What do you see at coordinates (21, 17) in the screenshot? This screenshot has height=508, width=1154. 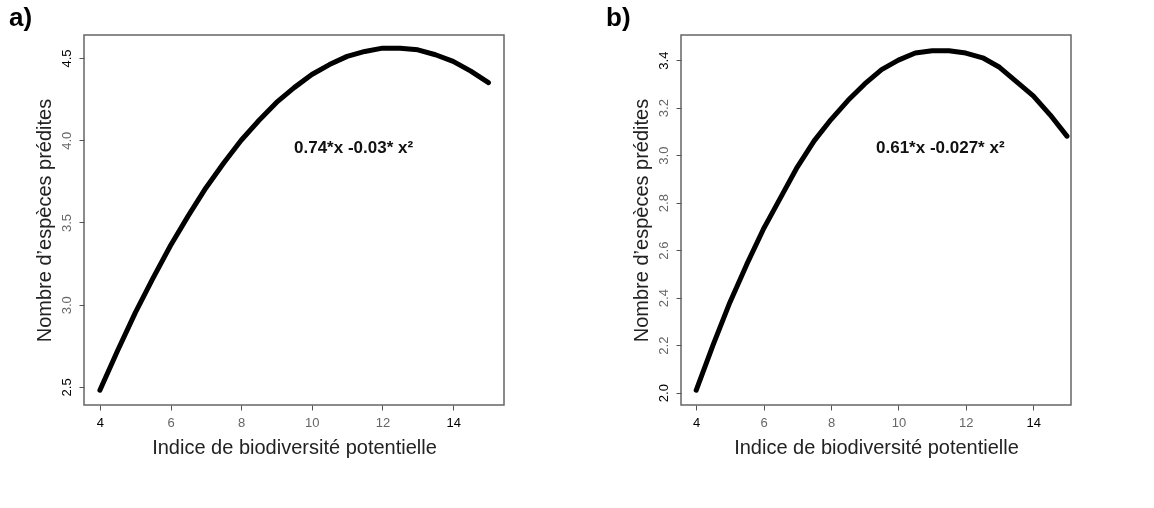 I see `chart-title: a)` at bounding box center [21, 17].